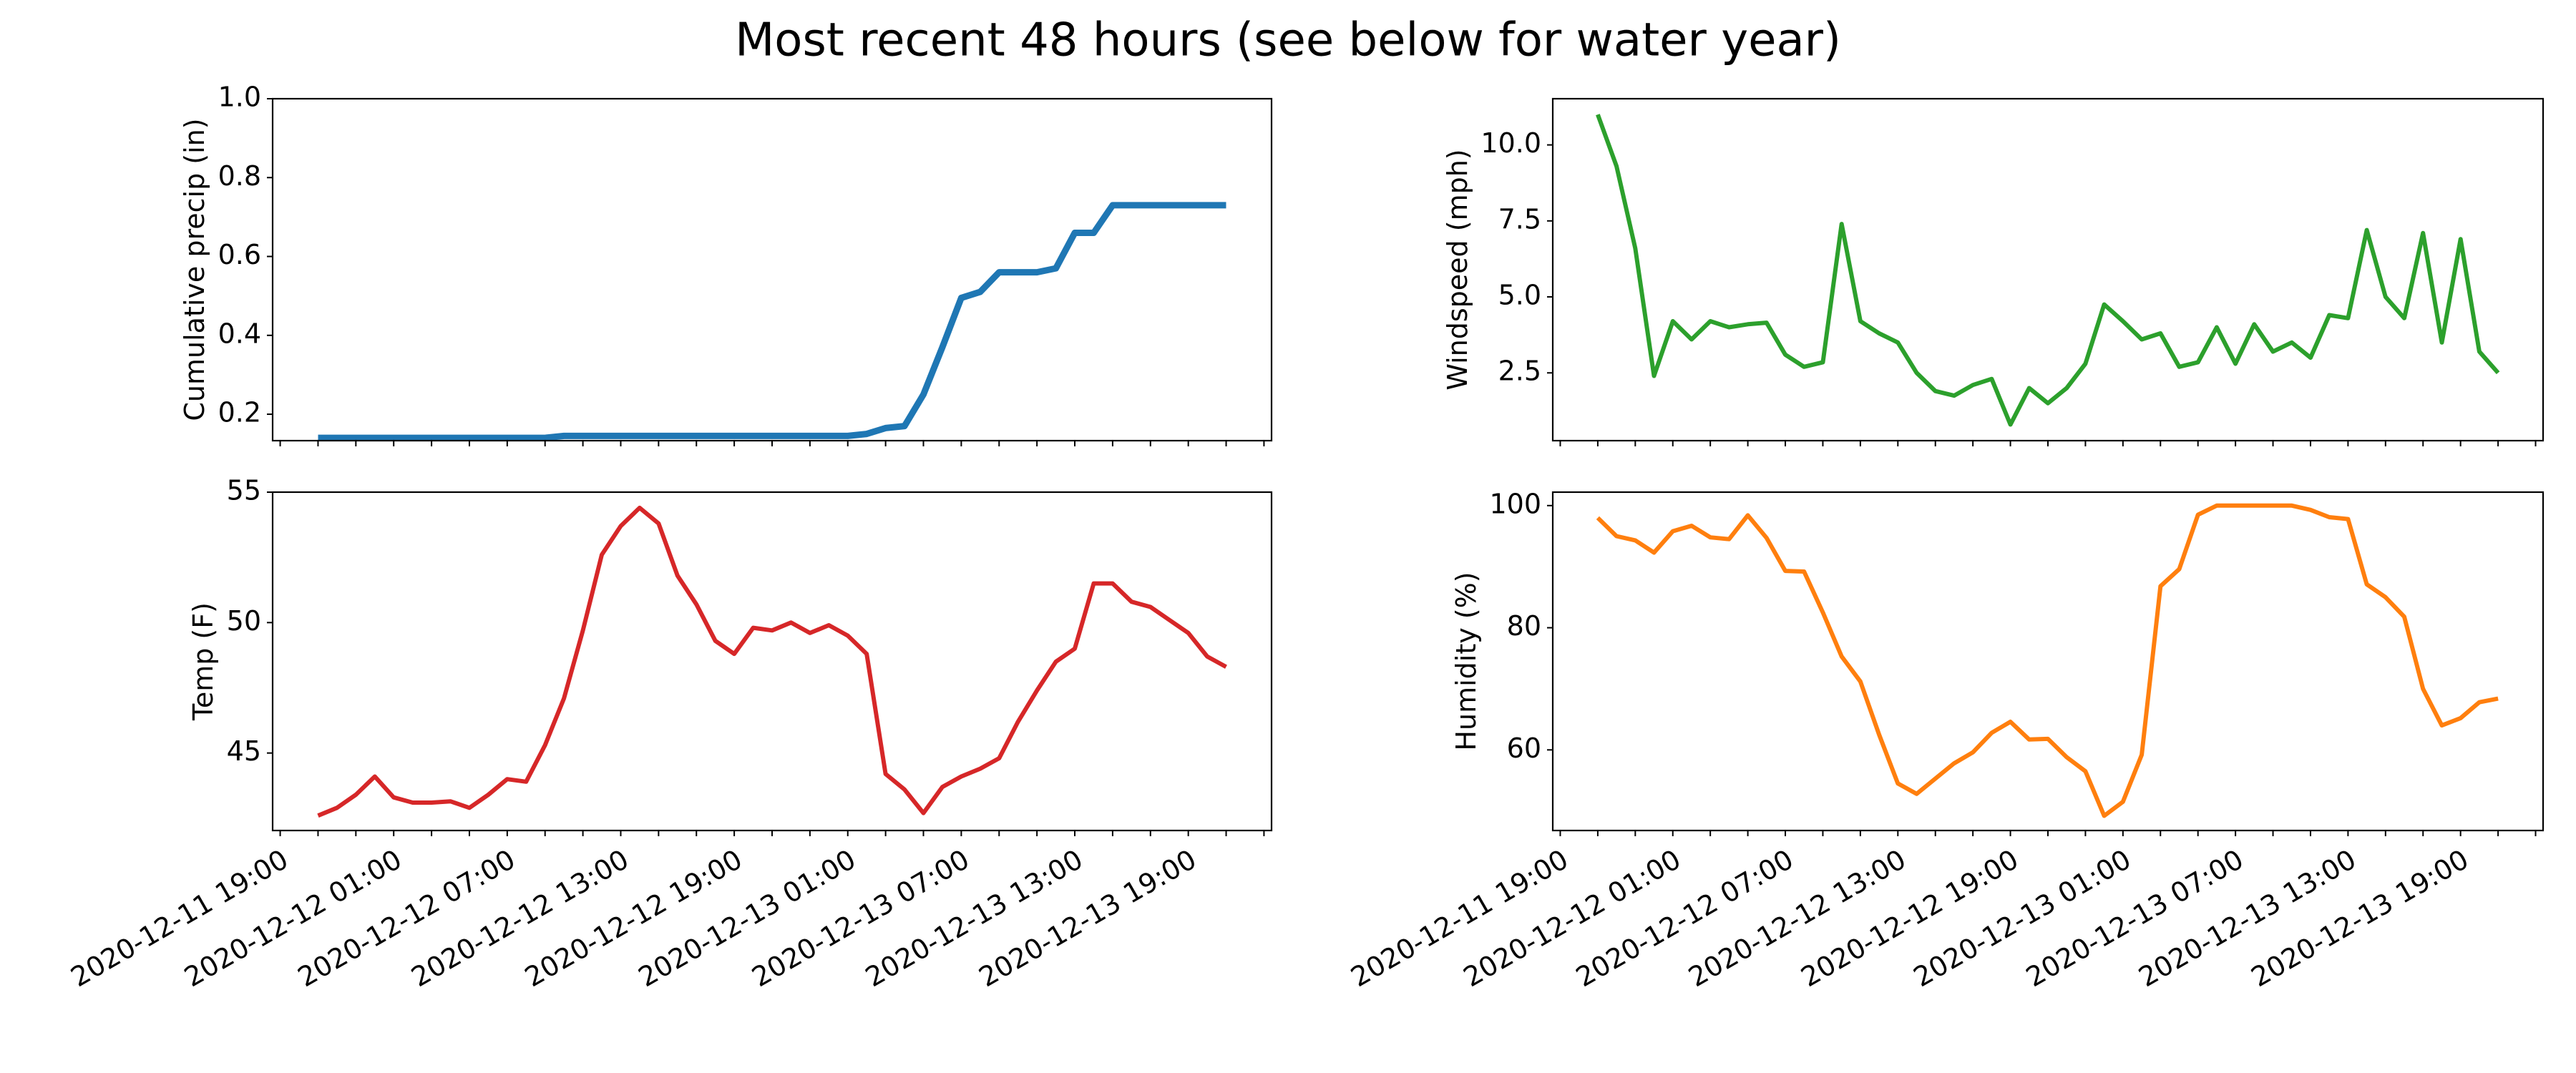 Image resolution: width=2576 pixels, height=1073 pixels. I want to click on x-tick-label: 2020-12-13 07:00, so click(860, 918).